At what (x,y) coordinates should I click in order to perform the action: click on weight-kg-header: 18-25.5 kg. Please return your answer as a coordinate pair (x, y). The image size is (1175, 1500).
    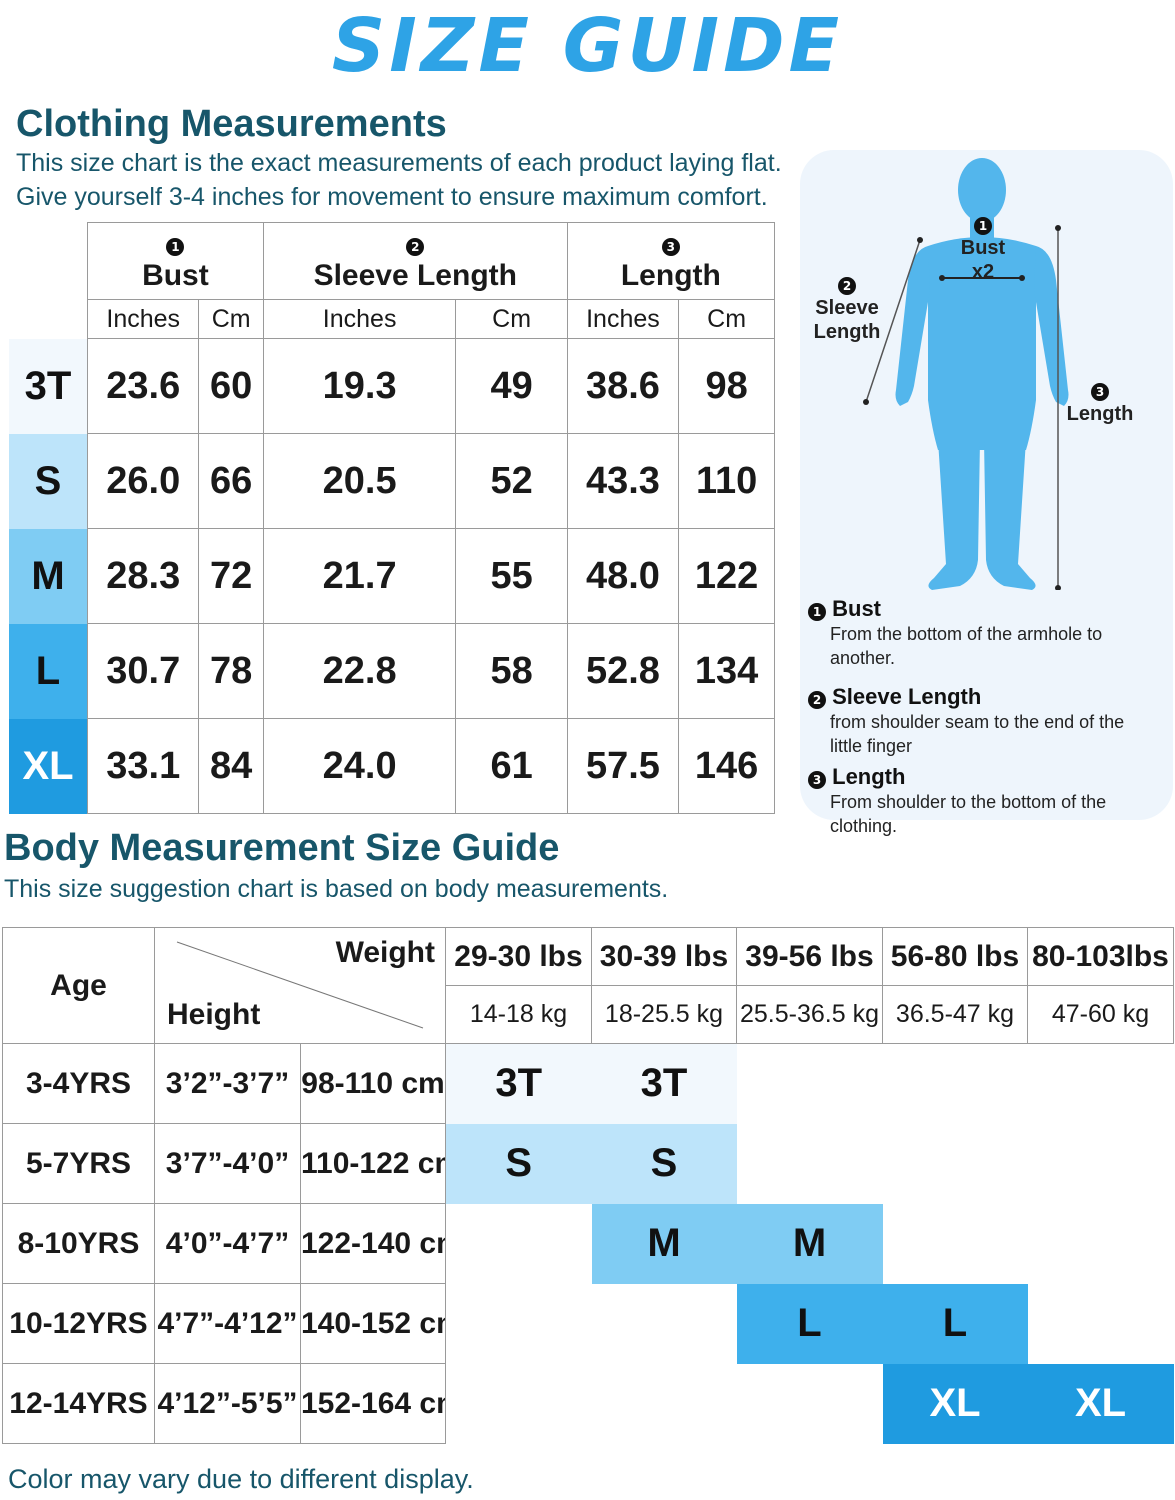
    Looking at the image, I should click on (664, 1014).